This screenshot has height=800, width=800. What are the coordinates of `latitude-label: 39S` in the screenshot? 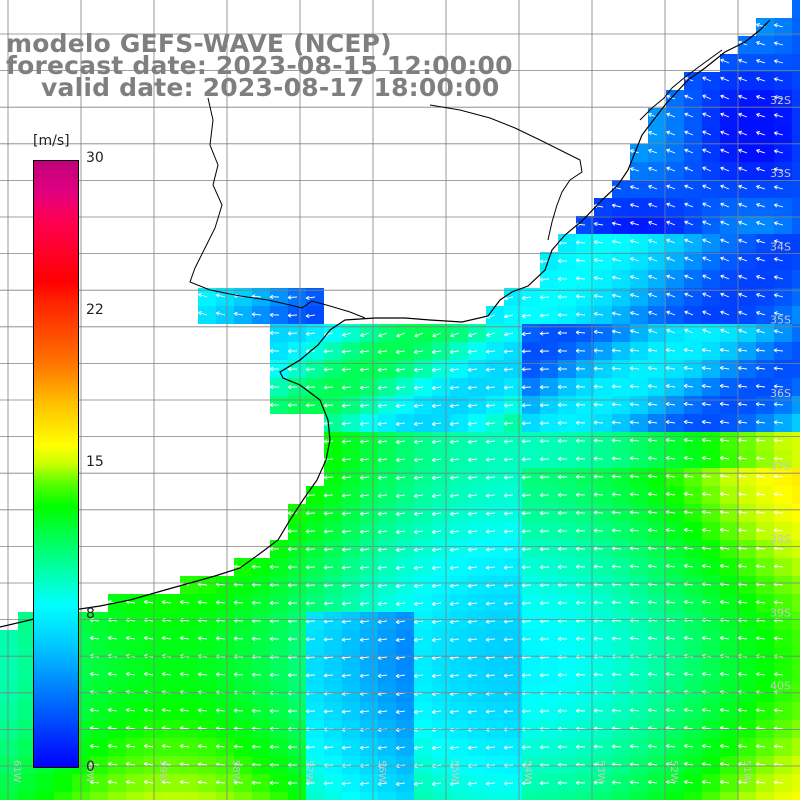 It's located at (780, 612).